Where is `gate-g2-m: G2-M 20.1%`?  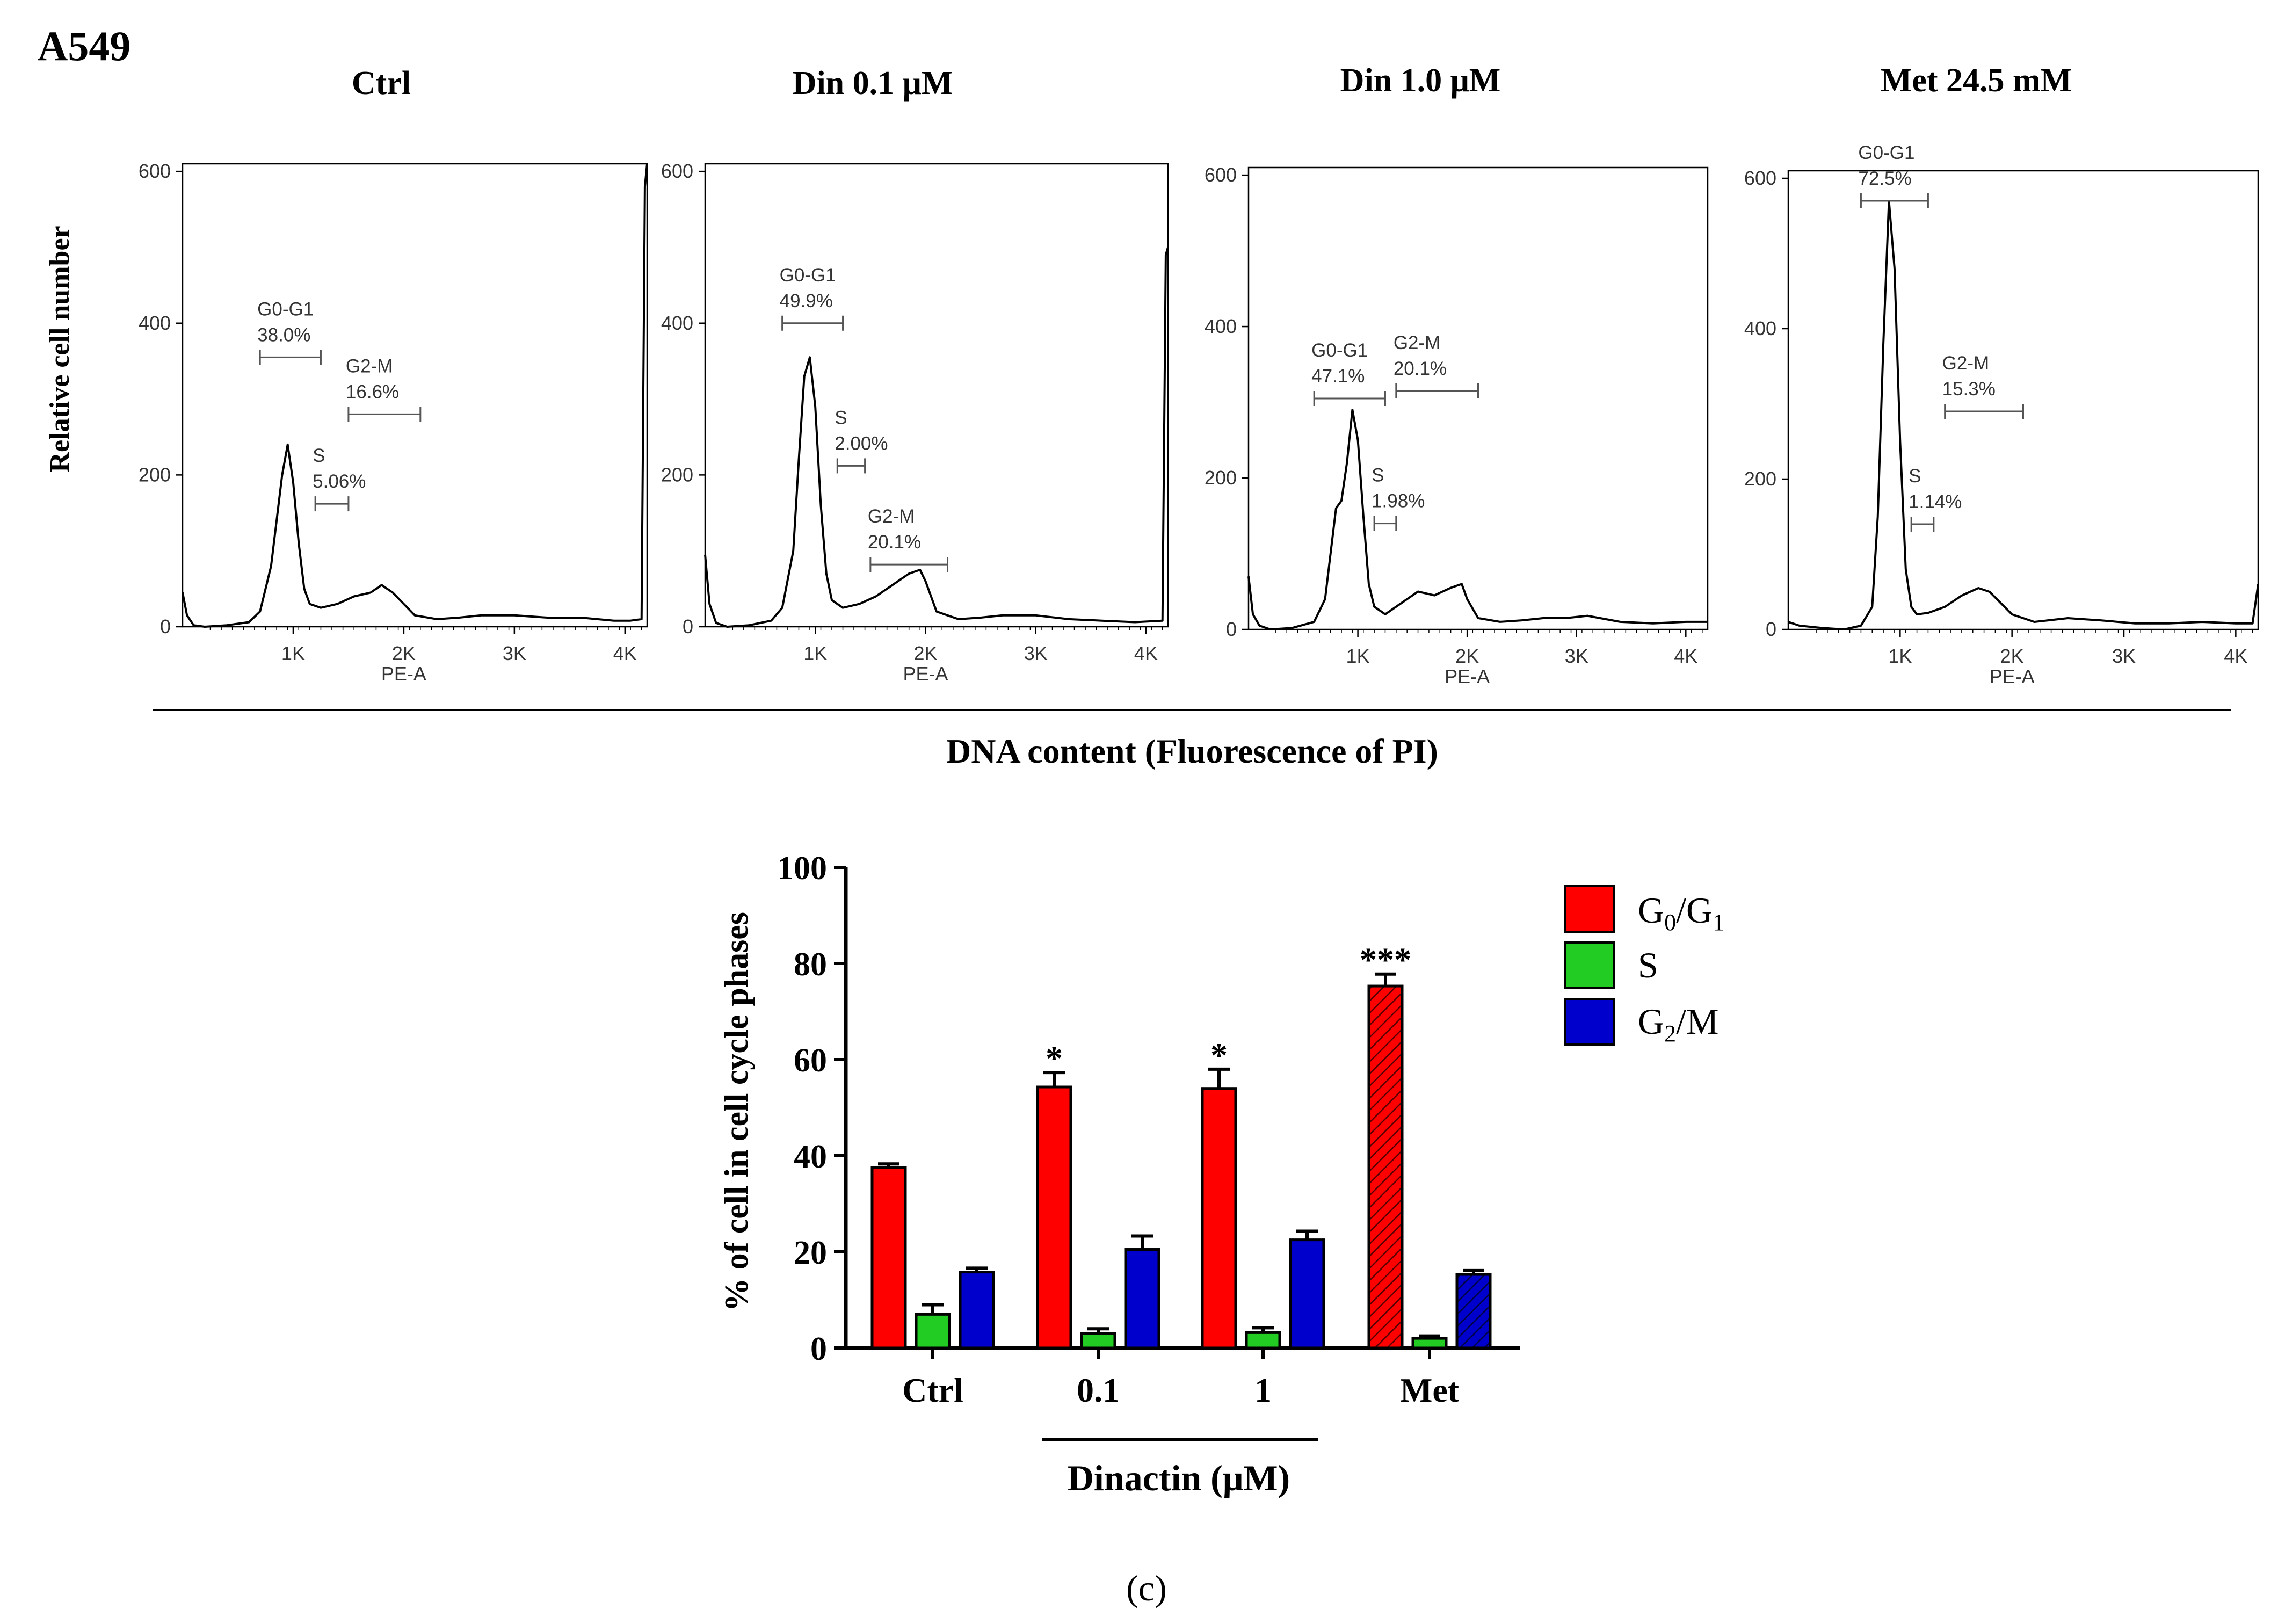 gate-g2-m: G2-M 20.1% is located at coordinates (1436, 365).